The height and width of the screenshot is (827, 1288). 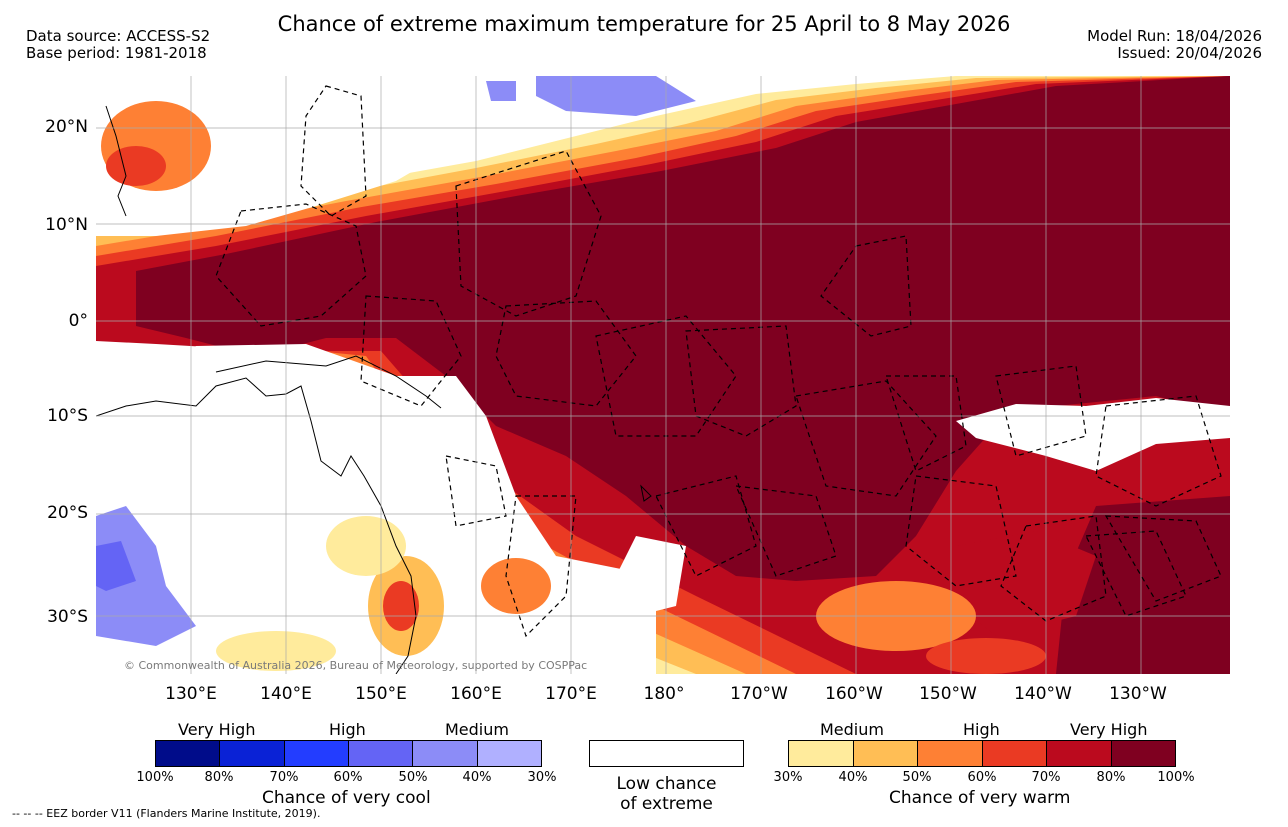 I want to click on cool-category-label: High, so click(x=347, y=729).